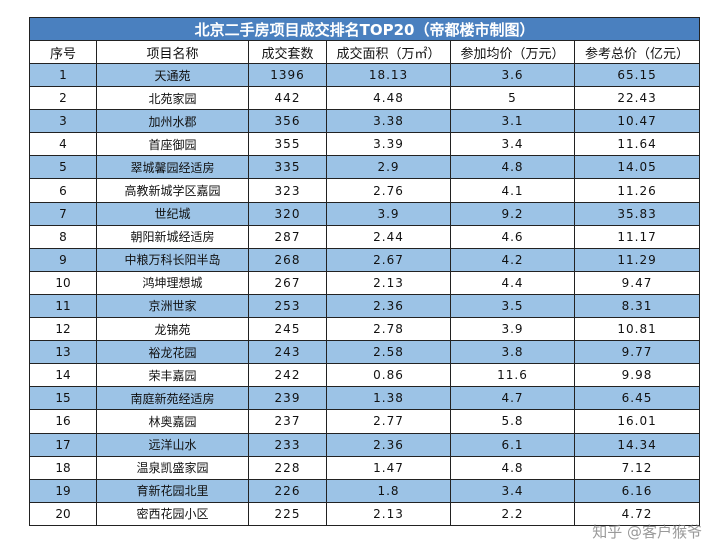 The image size is (720, 556). I want to click on cell-avg-price: 4.8, so click(512, 167).